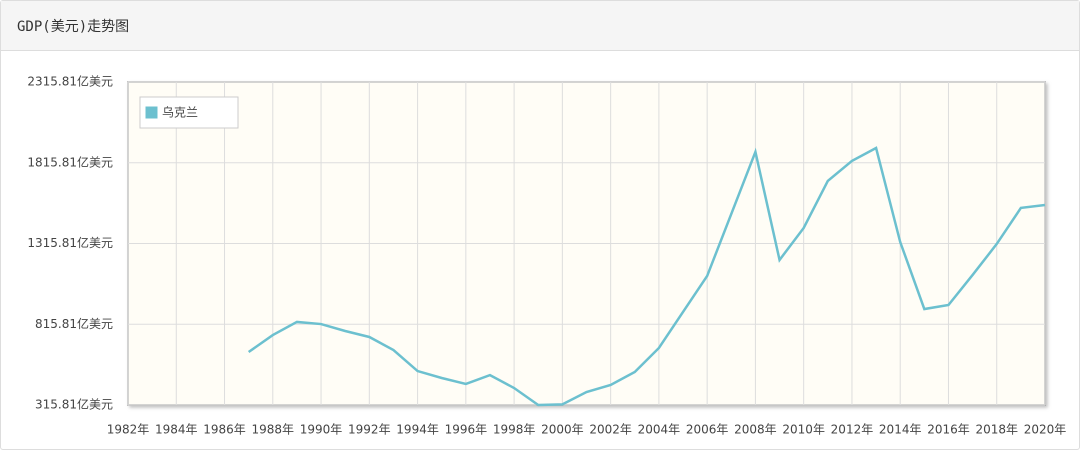  I want to click on y-tick-label: 1815.81亿美元, so click(70, 161).